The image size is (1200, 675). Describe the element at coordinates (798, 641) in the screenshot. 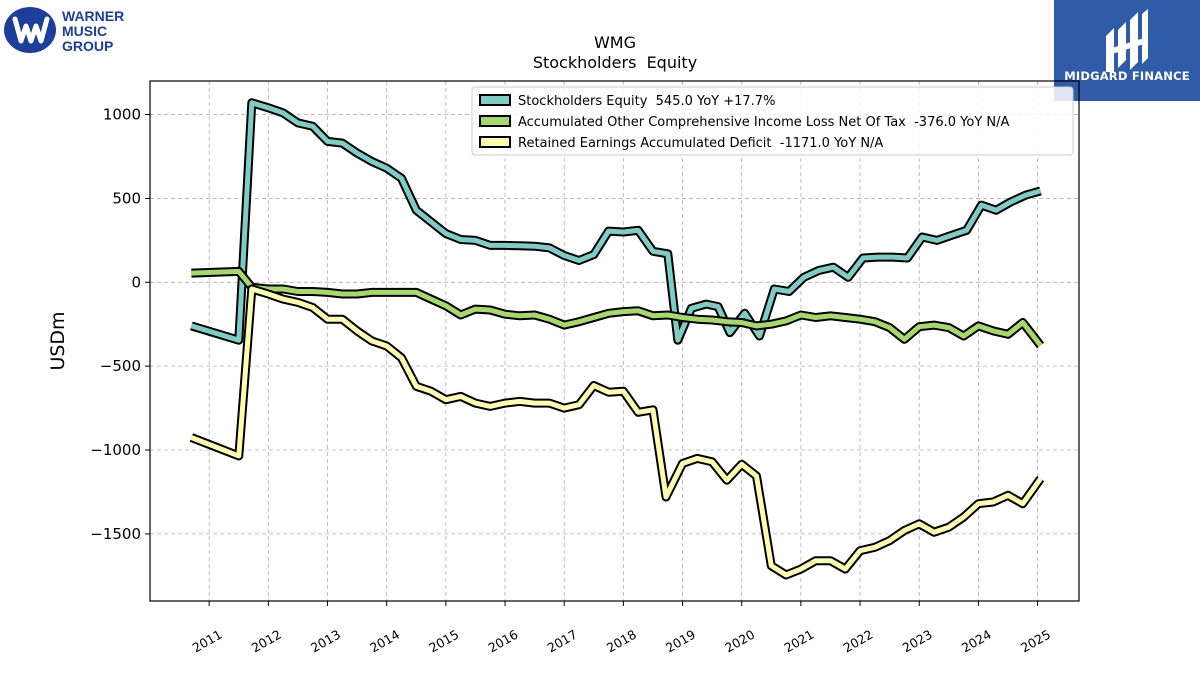

I see `x-tick-label: 2021` at that location.